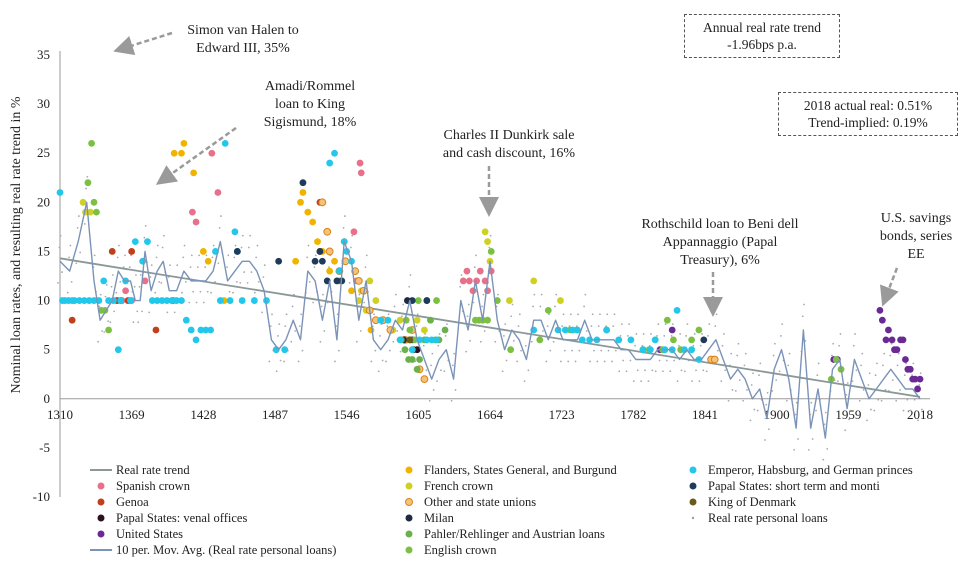  I want to click on y-tick-label: 25, so click(43, 152).